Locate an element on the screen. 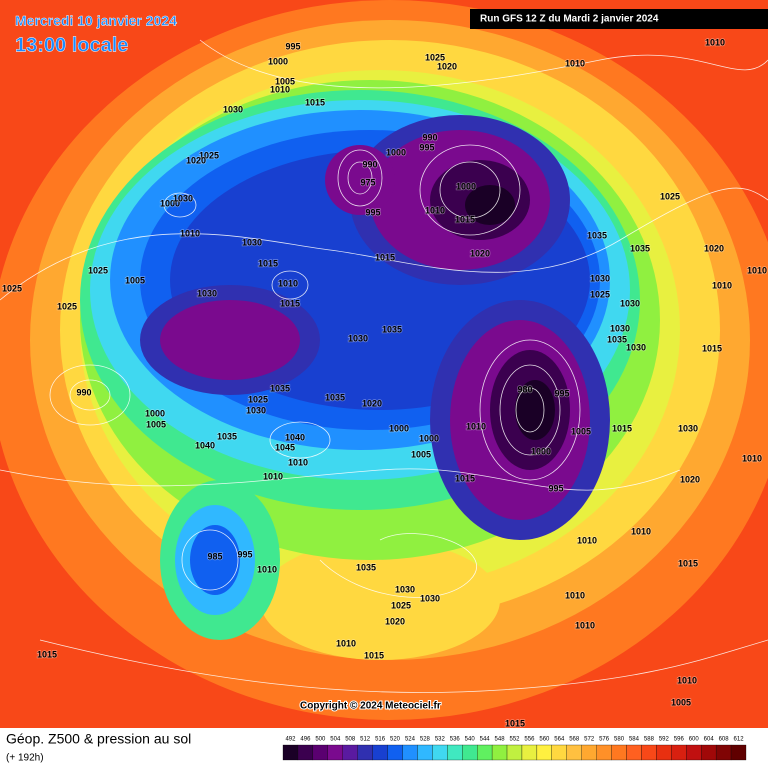  colorbar-tick-label: 592 is located at coordinates (664, 740).